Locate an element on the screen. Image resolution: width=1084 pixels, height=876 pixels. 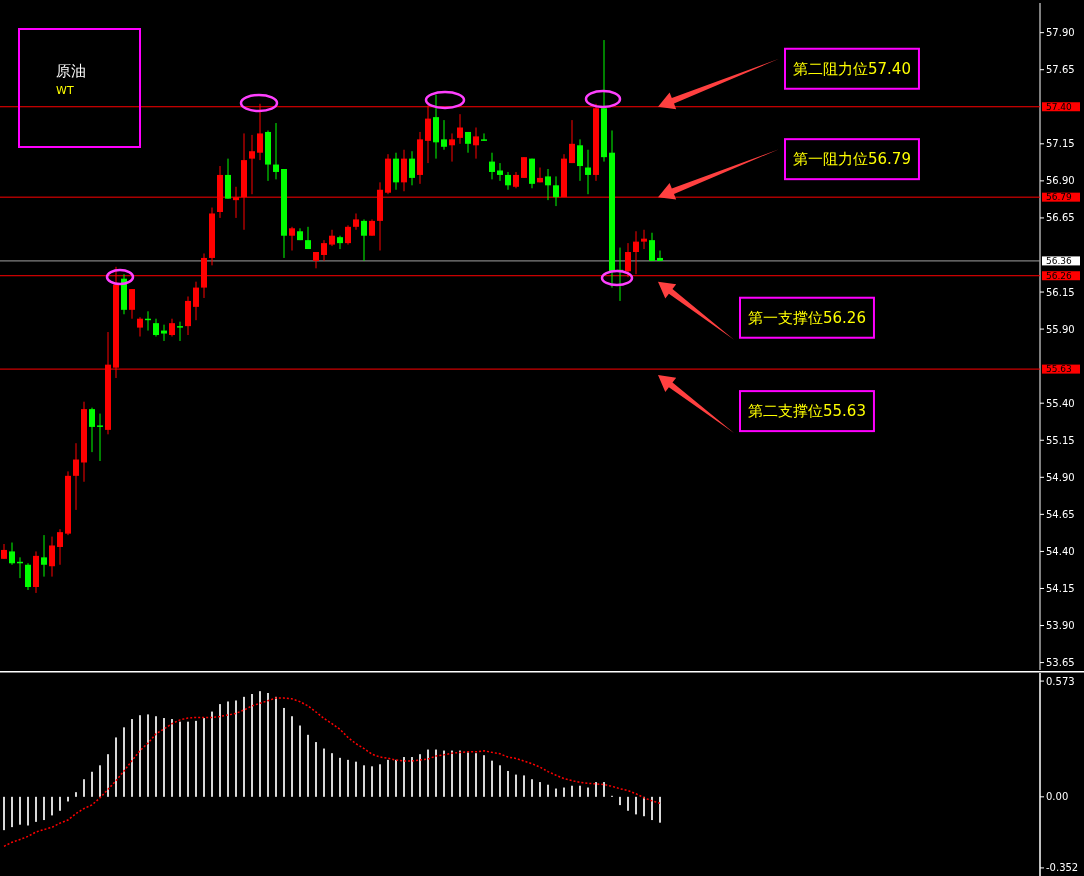
y-tick-label: -0.352 is located at coordinates (1062, 868).